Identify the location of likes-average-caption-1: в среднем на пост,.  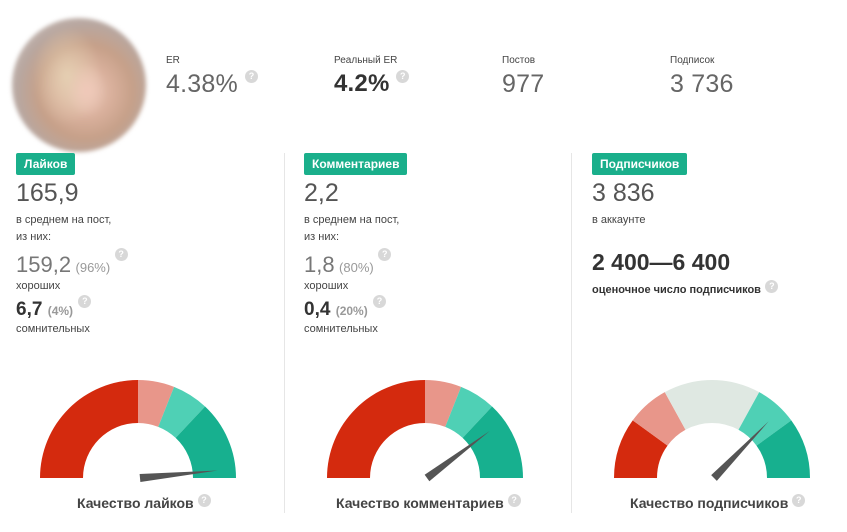
(64, 220).